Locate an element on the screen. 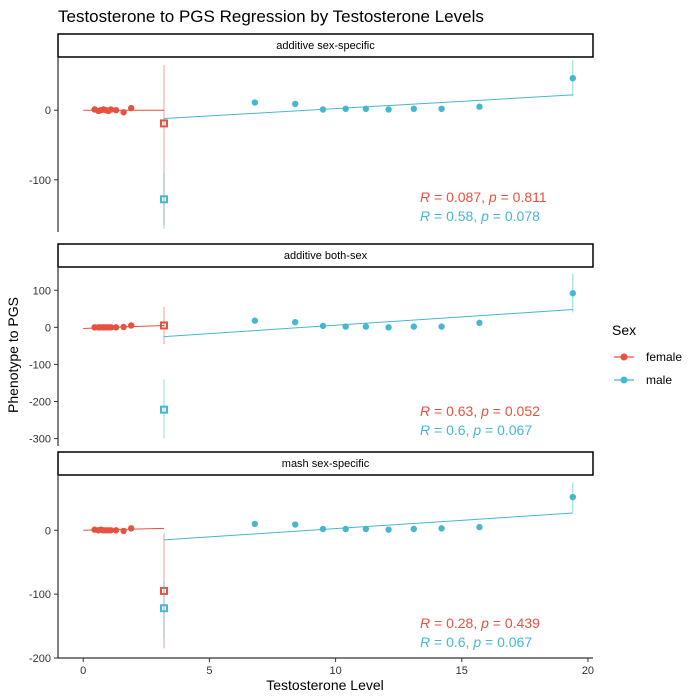  stat-annotation-part: = 0.63, is located at coordinates (455, 411).